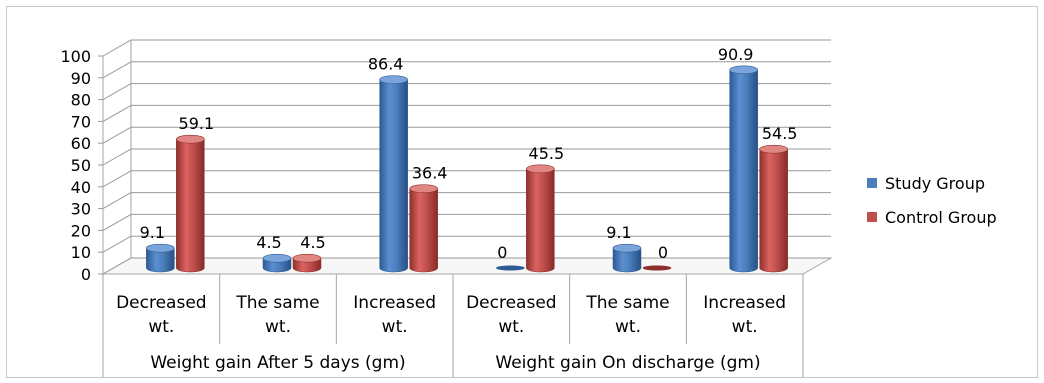  What do you see at coordinates (81, 165) in the screenshot?
I see `y-tick-label: 50` at bounding box center [81, 165].